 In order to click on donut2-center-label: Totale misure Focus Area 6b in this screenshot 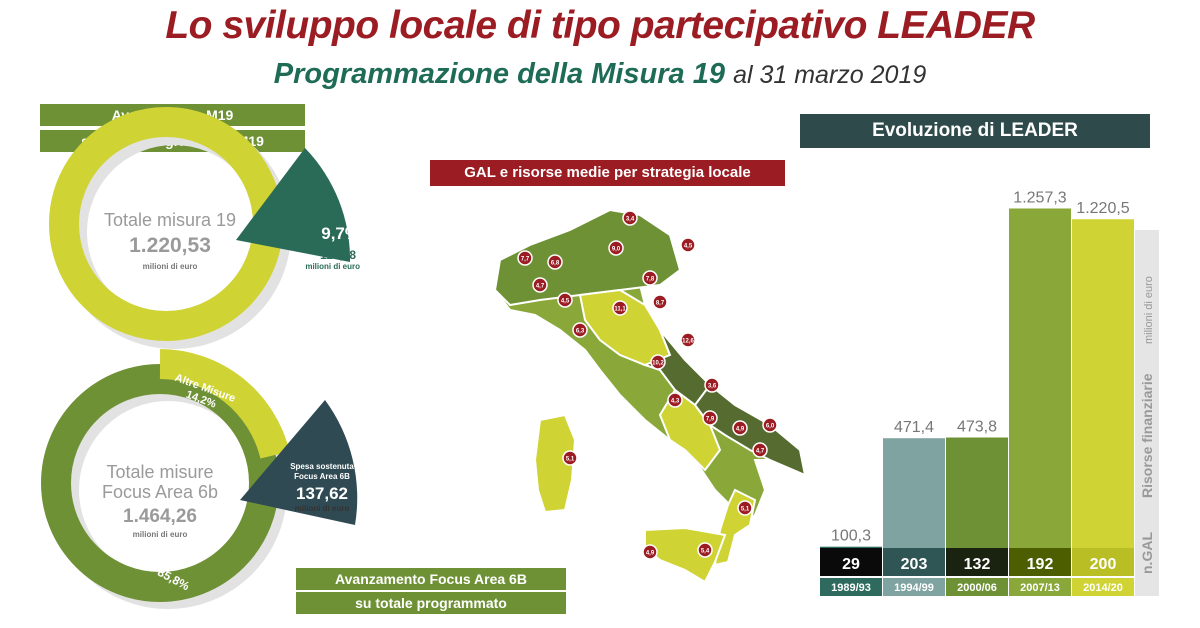, I will do `click(160, 482)`.